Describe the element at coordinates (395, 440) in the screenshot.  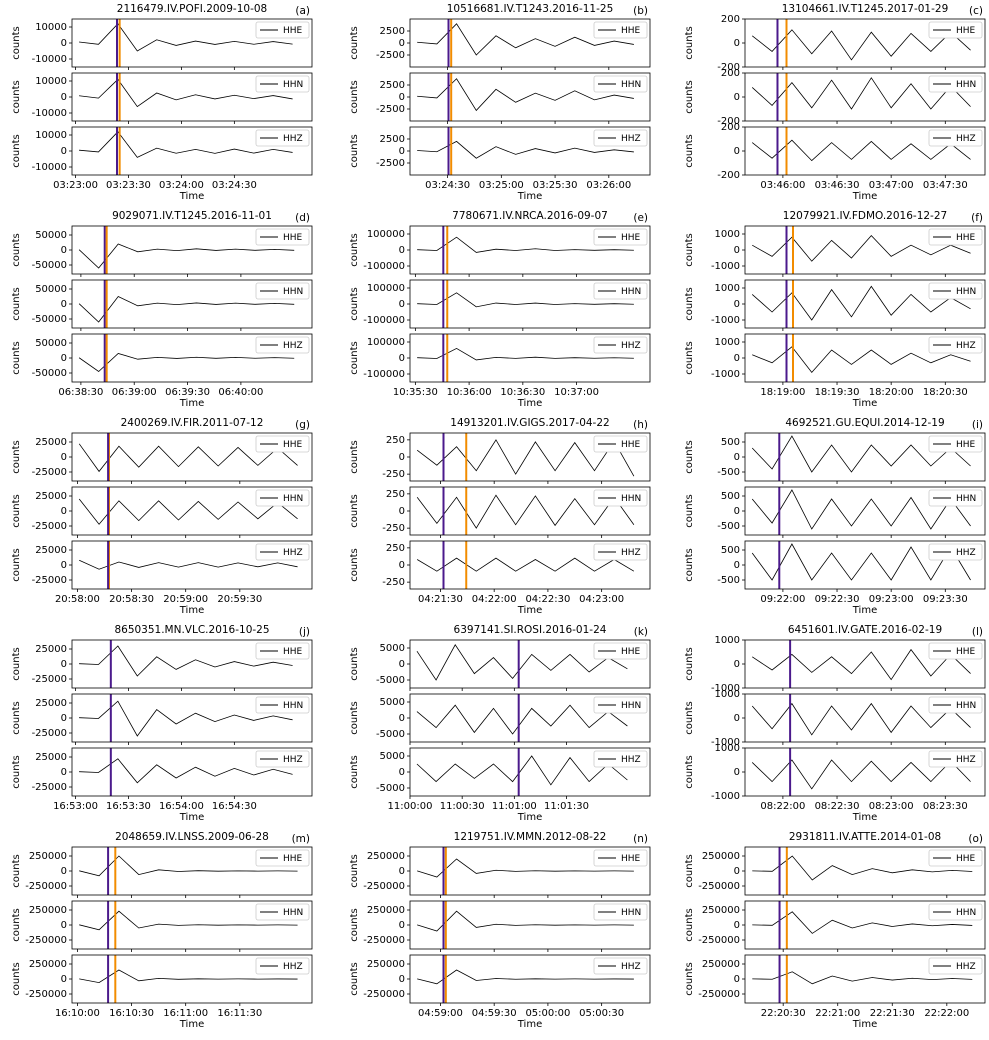
I see `y-tick-label: 250` at that location.